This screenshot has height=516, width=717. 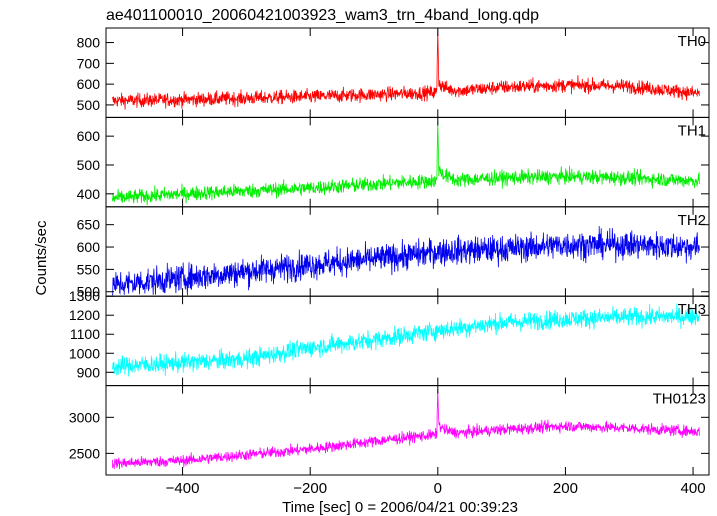 I want to click on series-line-th0123, so click(x=406, y=429).